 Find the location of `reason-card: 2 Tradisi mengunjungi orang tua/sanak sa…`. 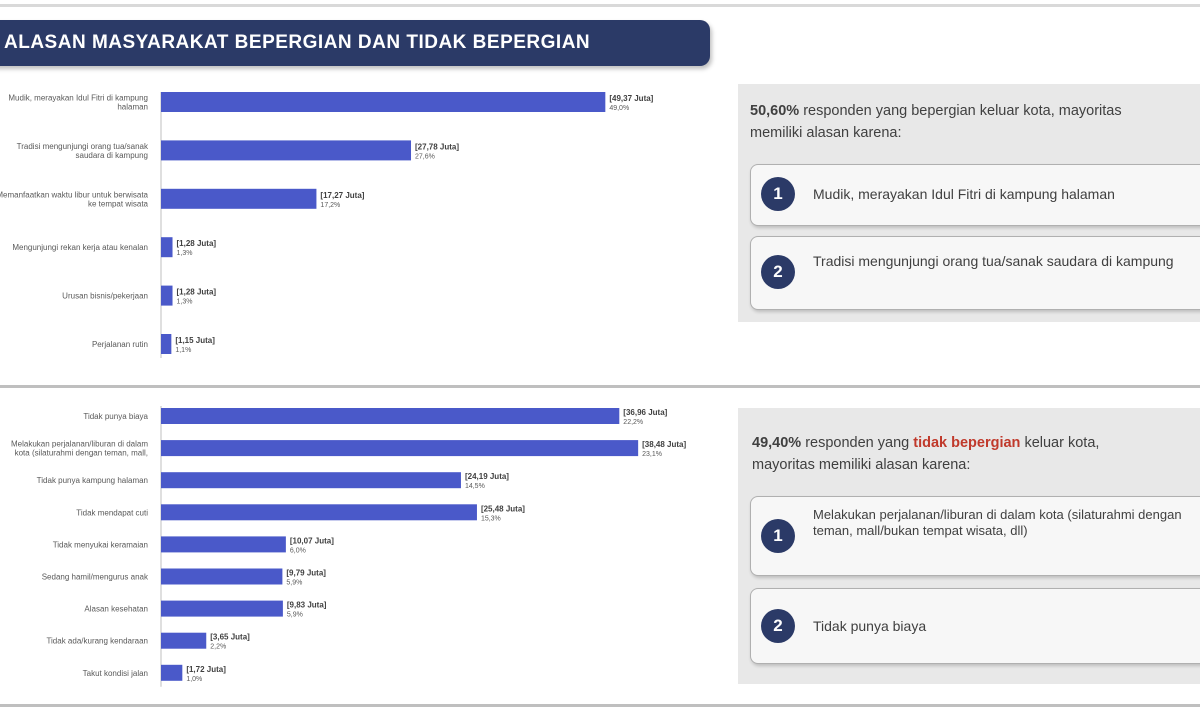

reason-card: 2 Tradisi mengunjungi orang tua/sanak sa… is located at coordinates (975, 273).